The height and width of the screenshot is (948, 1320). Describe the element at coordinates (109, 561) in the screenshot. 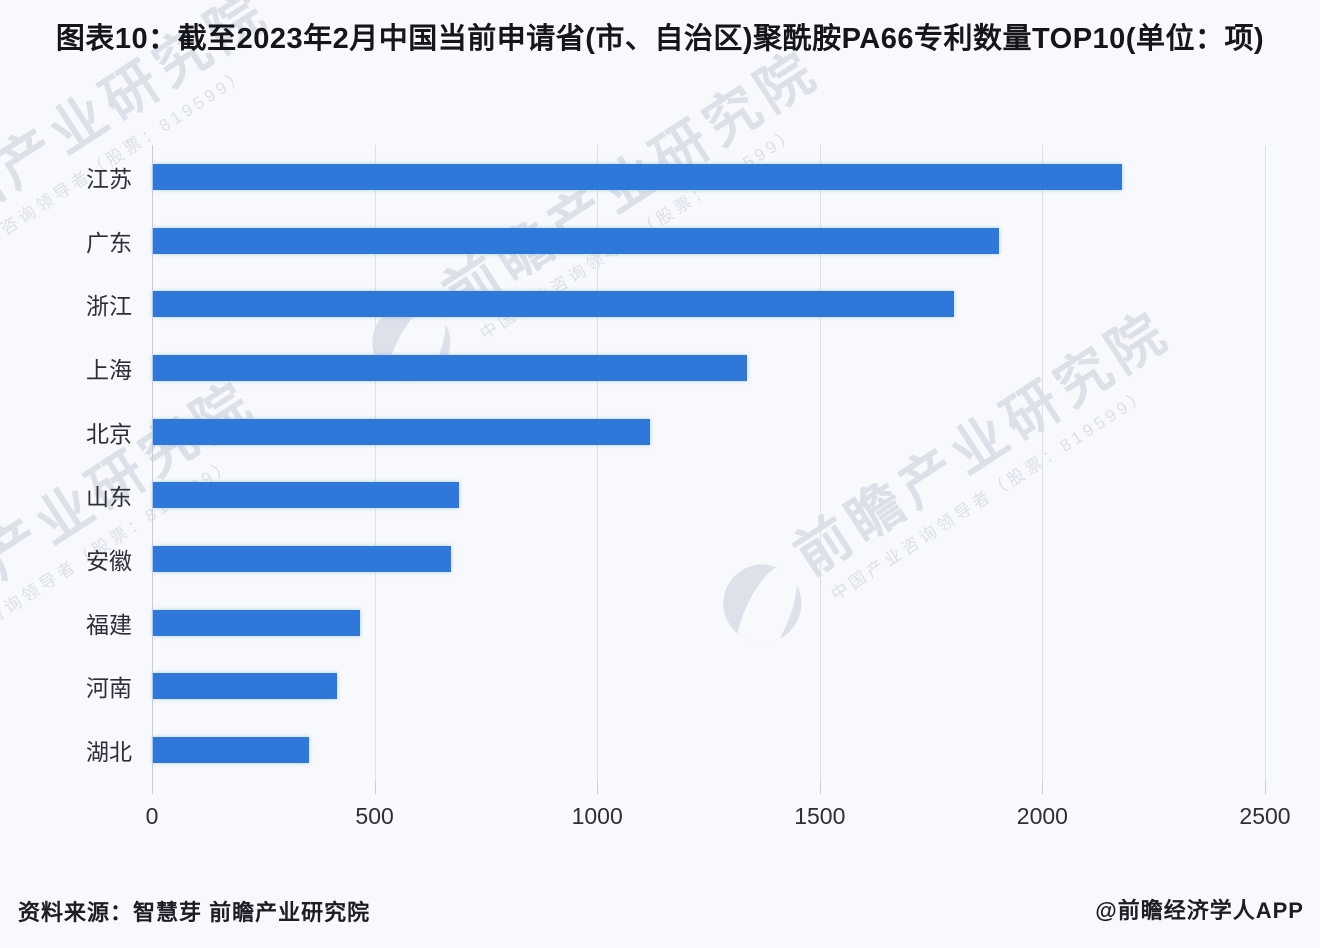

I see `category-label-安徽: 安徽` at that location.